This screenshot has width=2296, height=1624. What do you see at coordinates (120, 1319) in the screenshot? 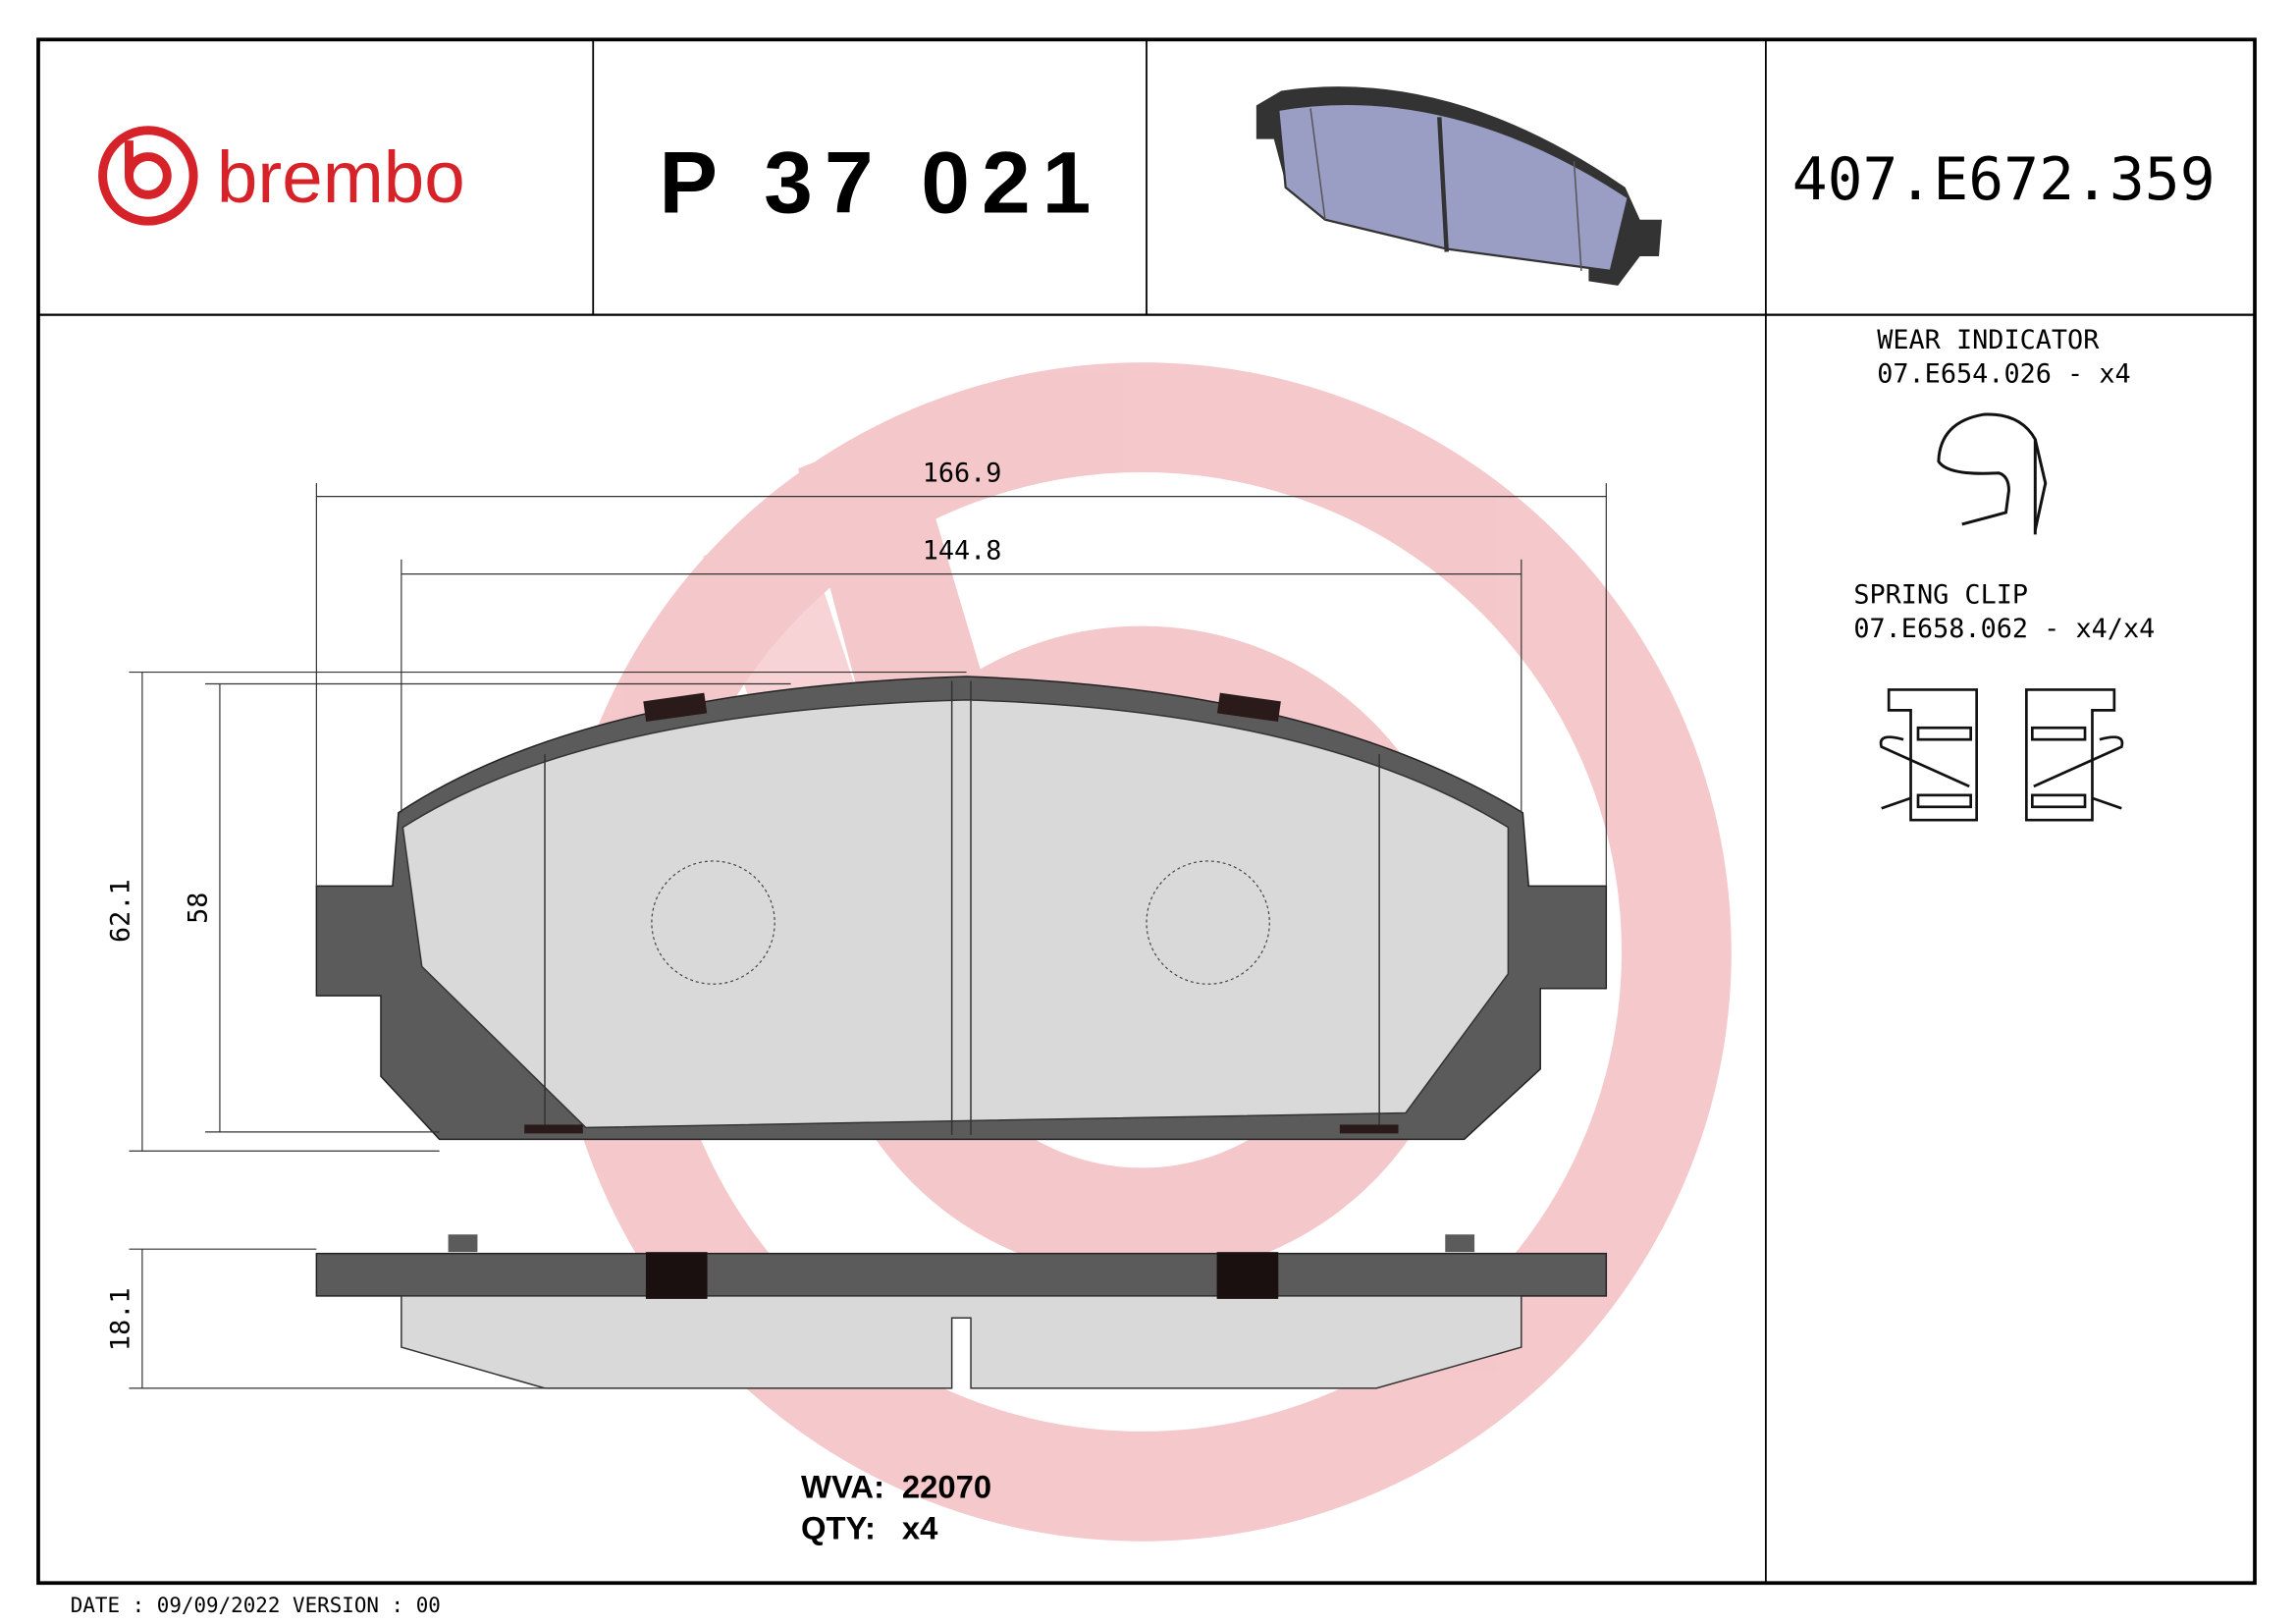
I see `dim-thickness: 18.1` at bounding box center [120, 1319].